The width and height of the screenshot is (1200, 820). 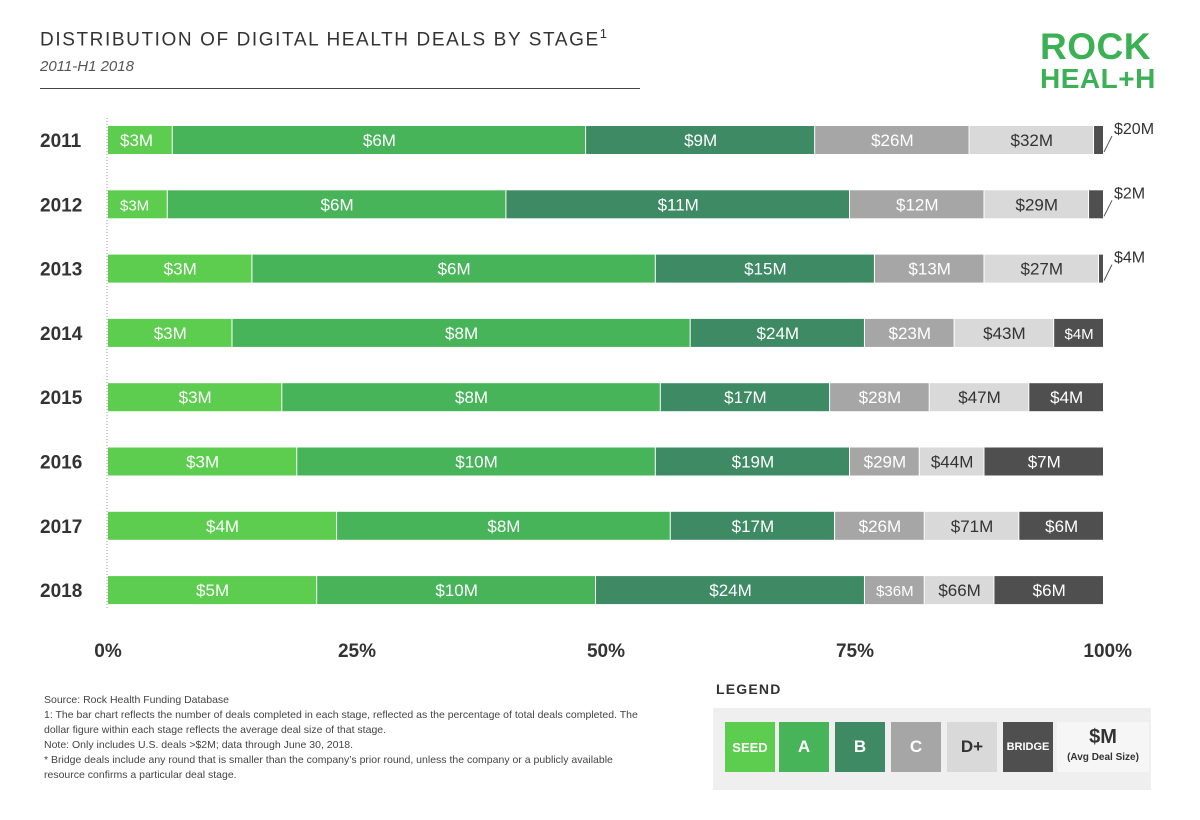 I want to click on data-label: $27M, so click(x=1041, y=269).